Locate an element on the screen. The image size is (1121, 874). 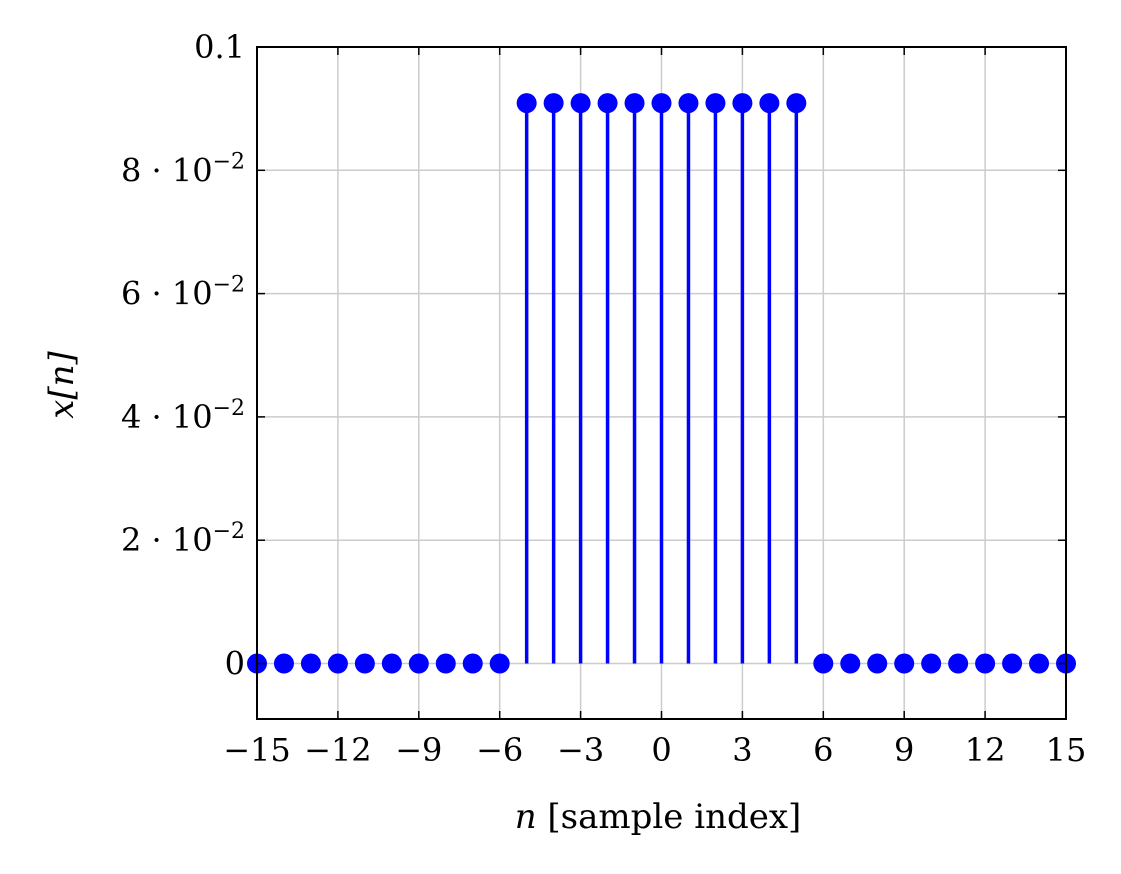
y-axis-variable: x[n] is located at coordinates (62, 384).